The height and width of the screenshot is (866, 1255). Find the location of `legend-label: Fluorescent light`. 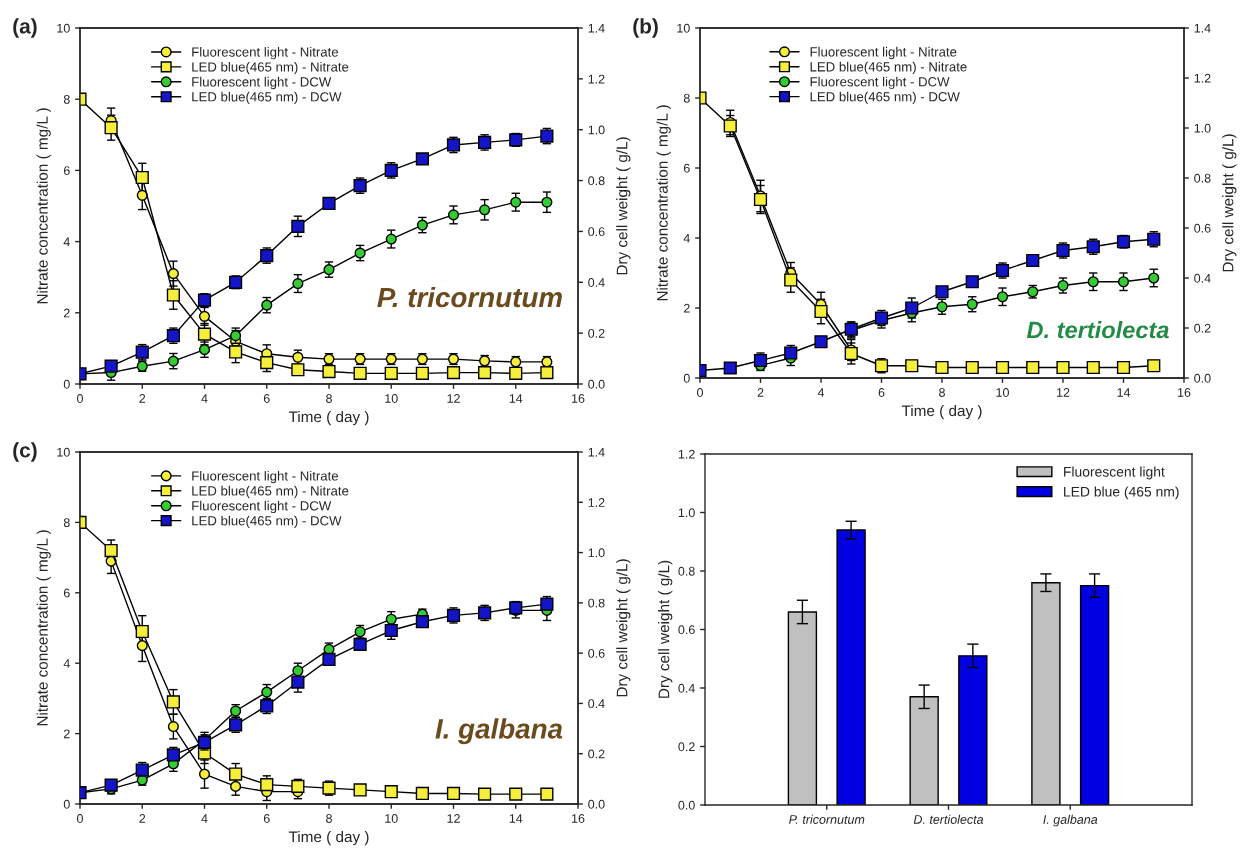

legend-label: Fluorescent light is located at coordinates (1114, 473).